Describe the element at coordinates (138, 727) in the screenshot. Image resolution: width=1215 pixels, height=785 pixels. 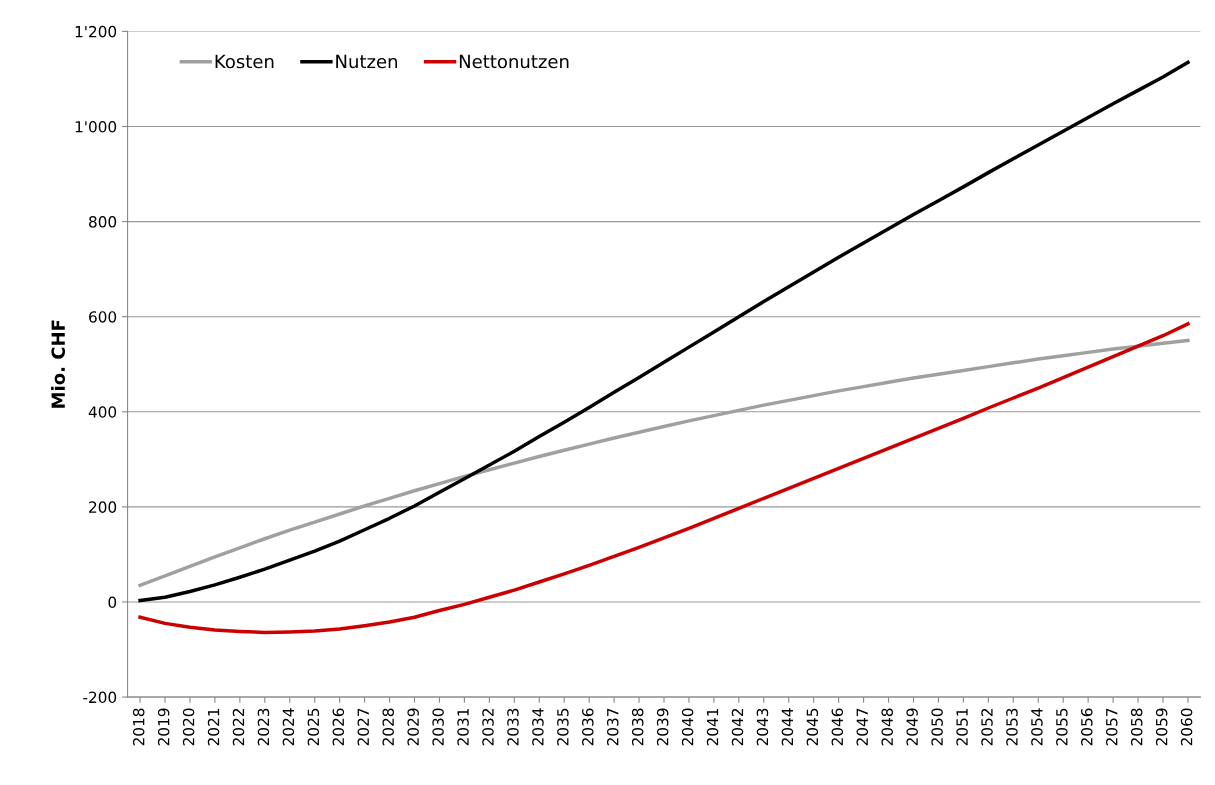
I see `x-tick-label: 2018` at that location.